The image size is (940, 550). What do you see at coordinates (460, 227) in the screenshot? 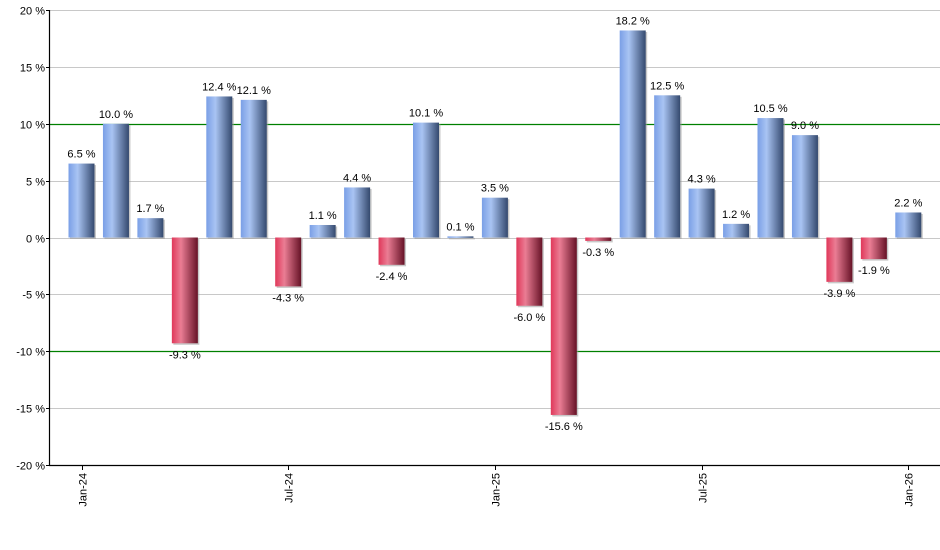
I see `bar-value-label: 0.1 %` at bounding box center [460, 227].